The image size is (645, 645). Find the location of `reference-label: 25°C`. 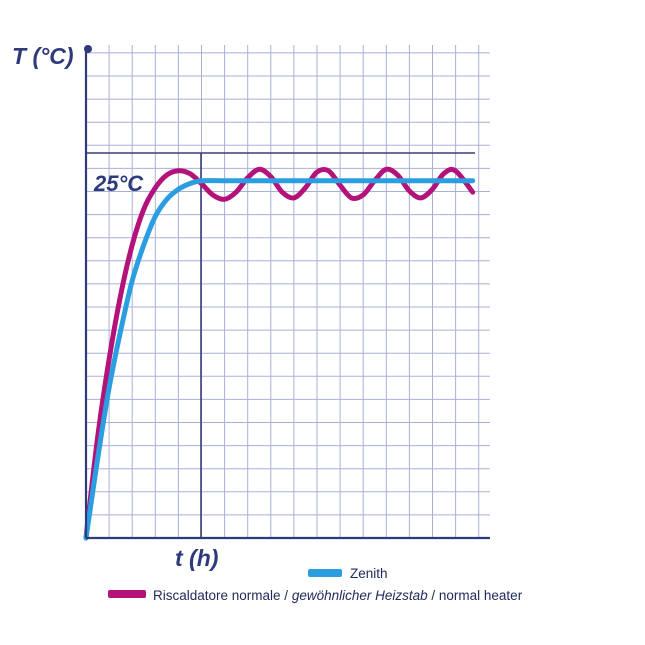

reference-label: 25°C is located at coordinates (118, 183).